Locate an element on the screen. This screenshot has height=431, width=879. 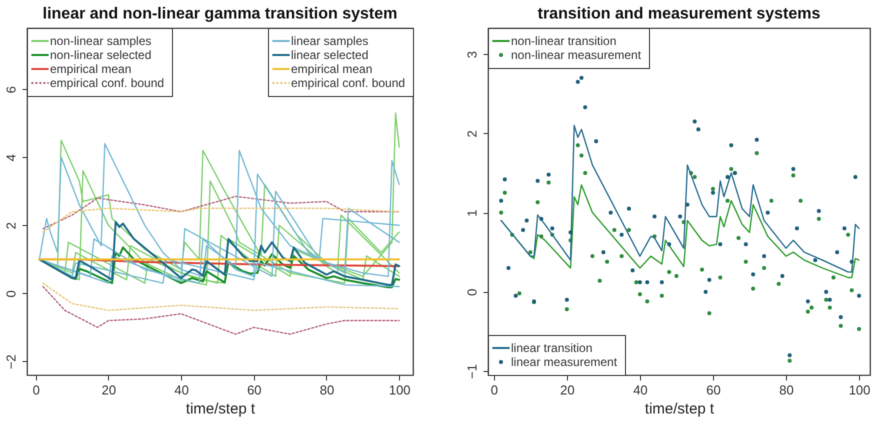
legend-label: non-linear transition is located at coordinates (563, 41).